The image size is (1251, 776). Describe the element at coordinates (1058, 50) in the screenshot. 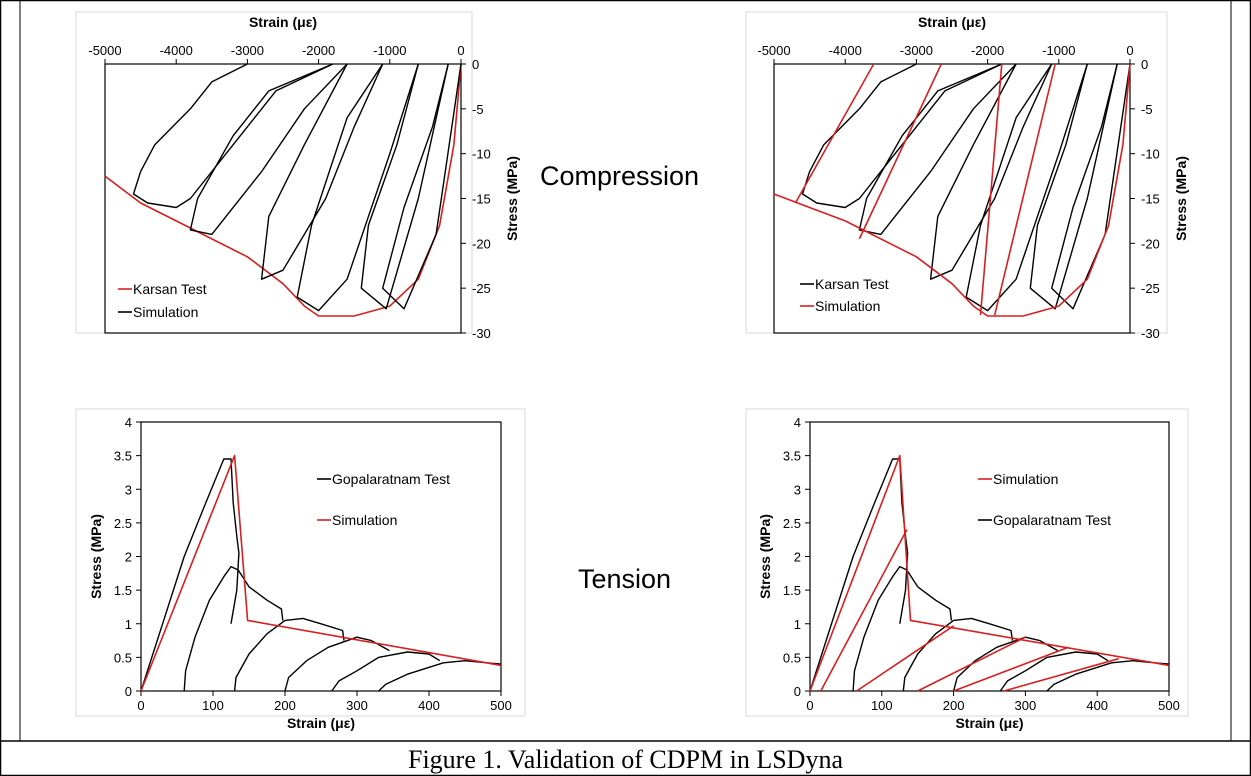

I see `x-tick-label: -1000` at that location.